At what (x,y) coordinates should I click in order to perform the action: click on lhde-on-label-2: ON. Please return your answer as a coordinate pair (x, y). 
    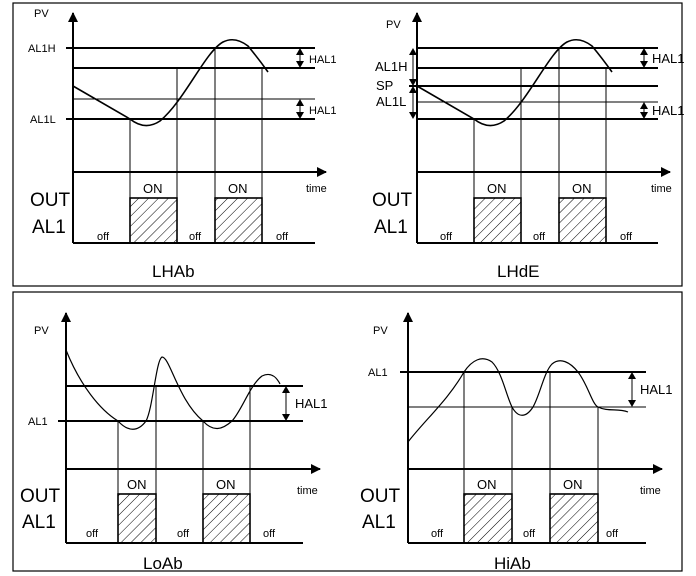
    Looking at the image, I should click on (582, 188).